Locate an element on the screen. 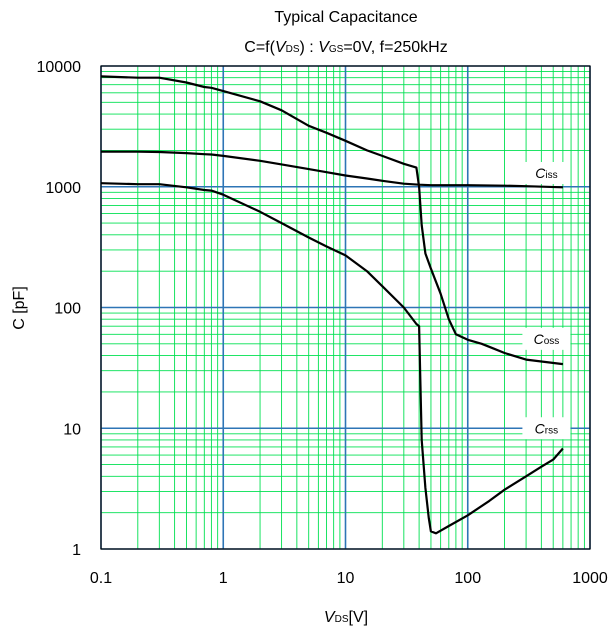  y-tick-label: 1000 is located at coordinates (63, 188).